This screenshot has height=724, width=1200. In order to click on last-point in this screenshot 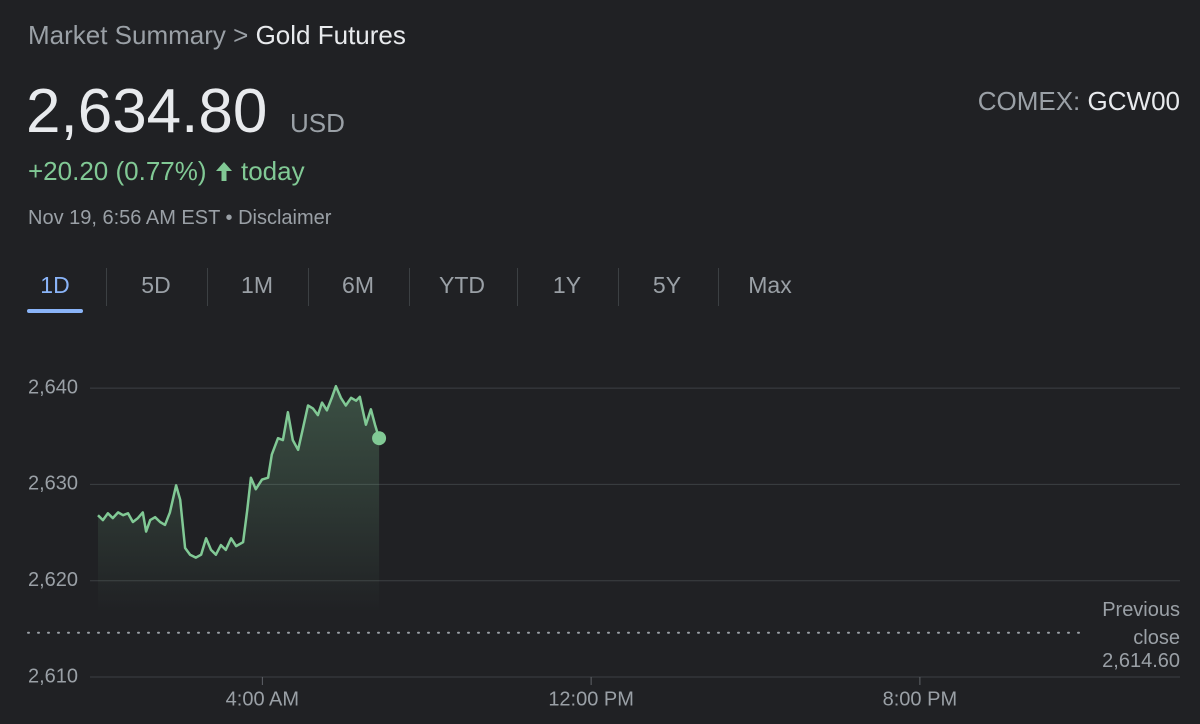, I will do `click(379, 438)`.